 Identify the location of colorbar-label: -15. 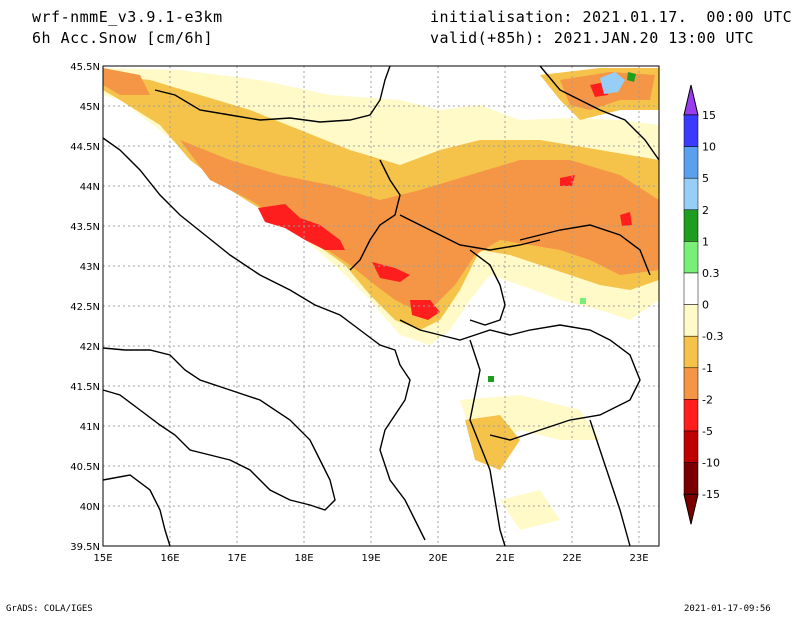
(711, 494).